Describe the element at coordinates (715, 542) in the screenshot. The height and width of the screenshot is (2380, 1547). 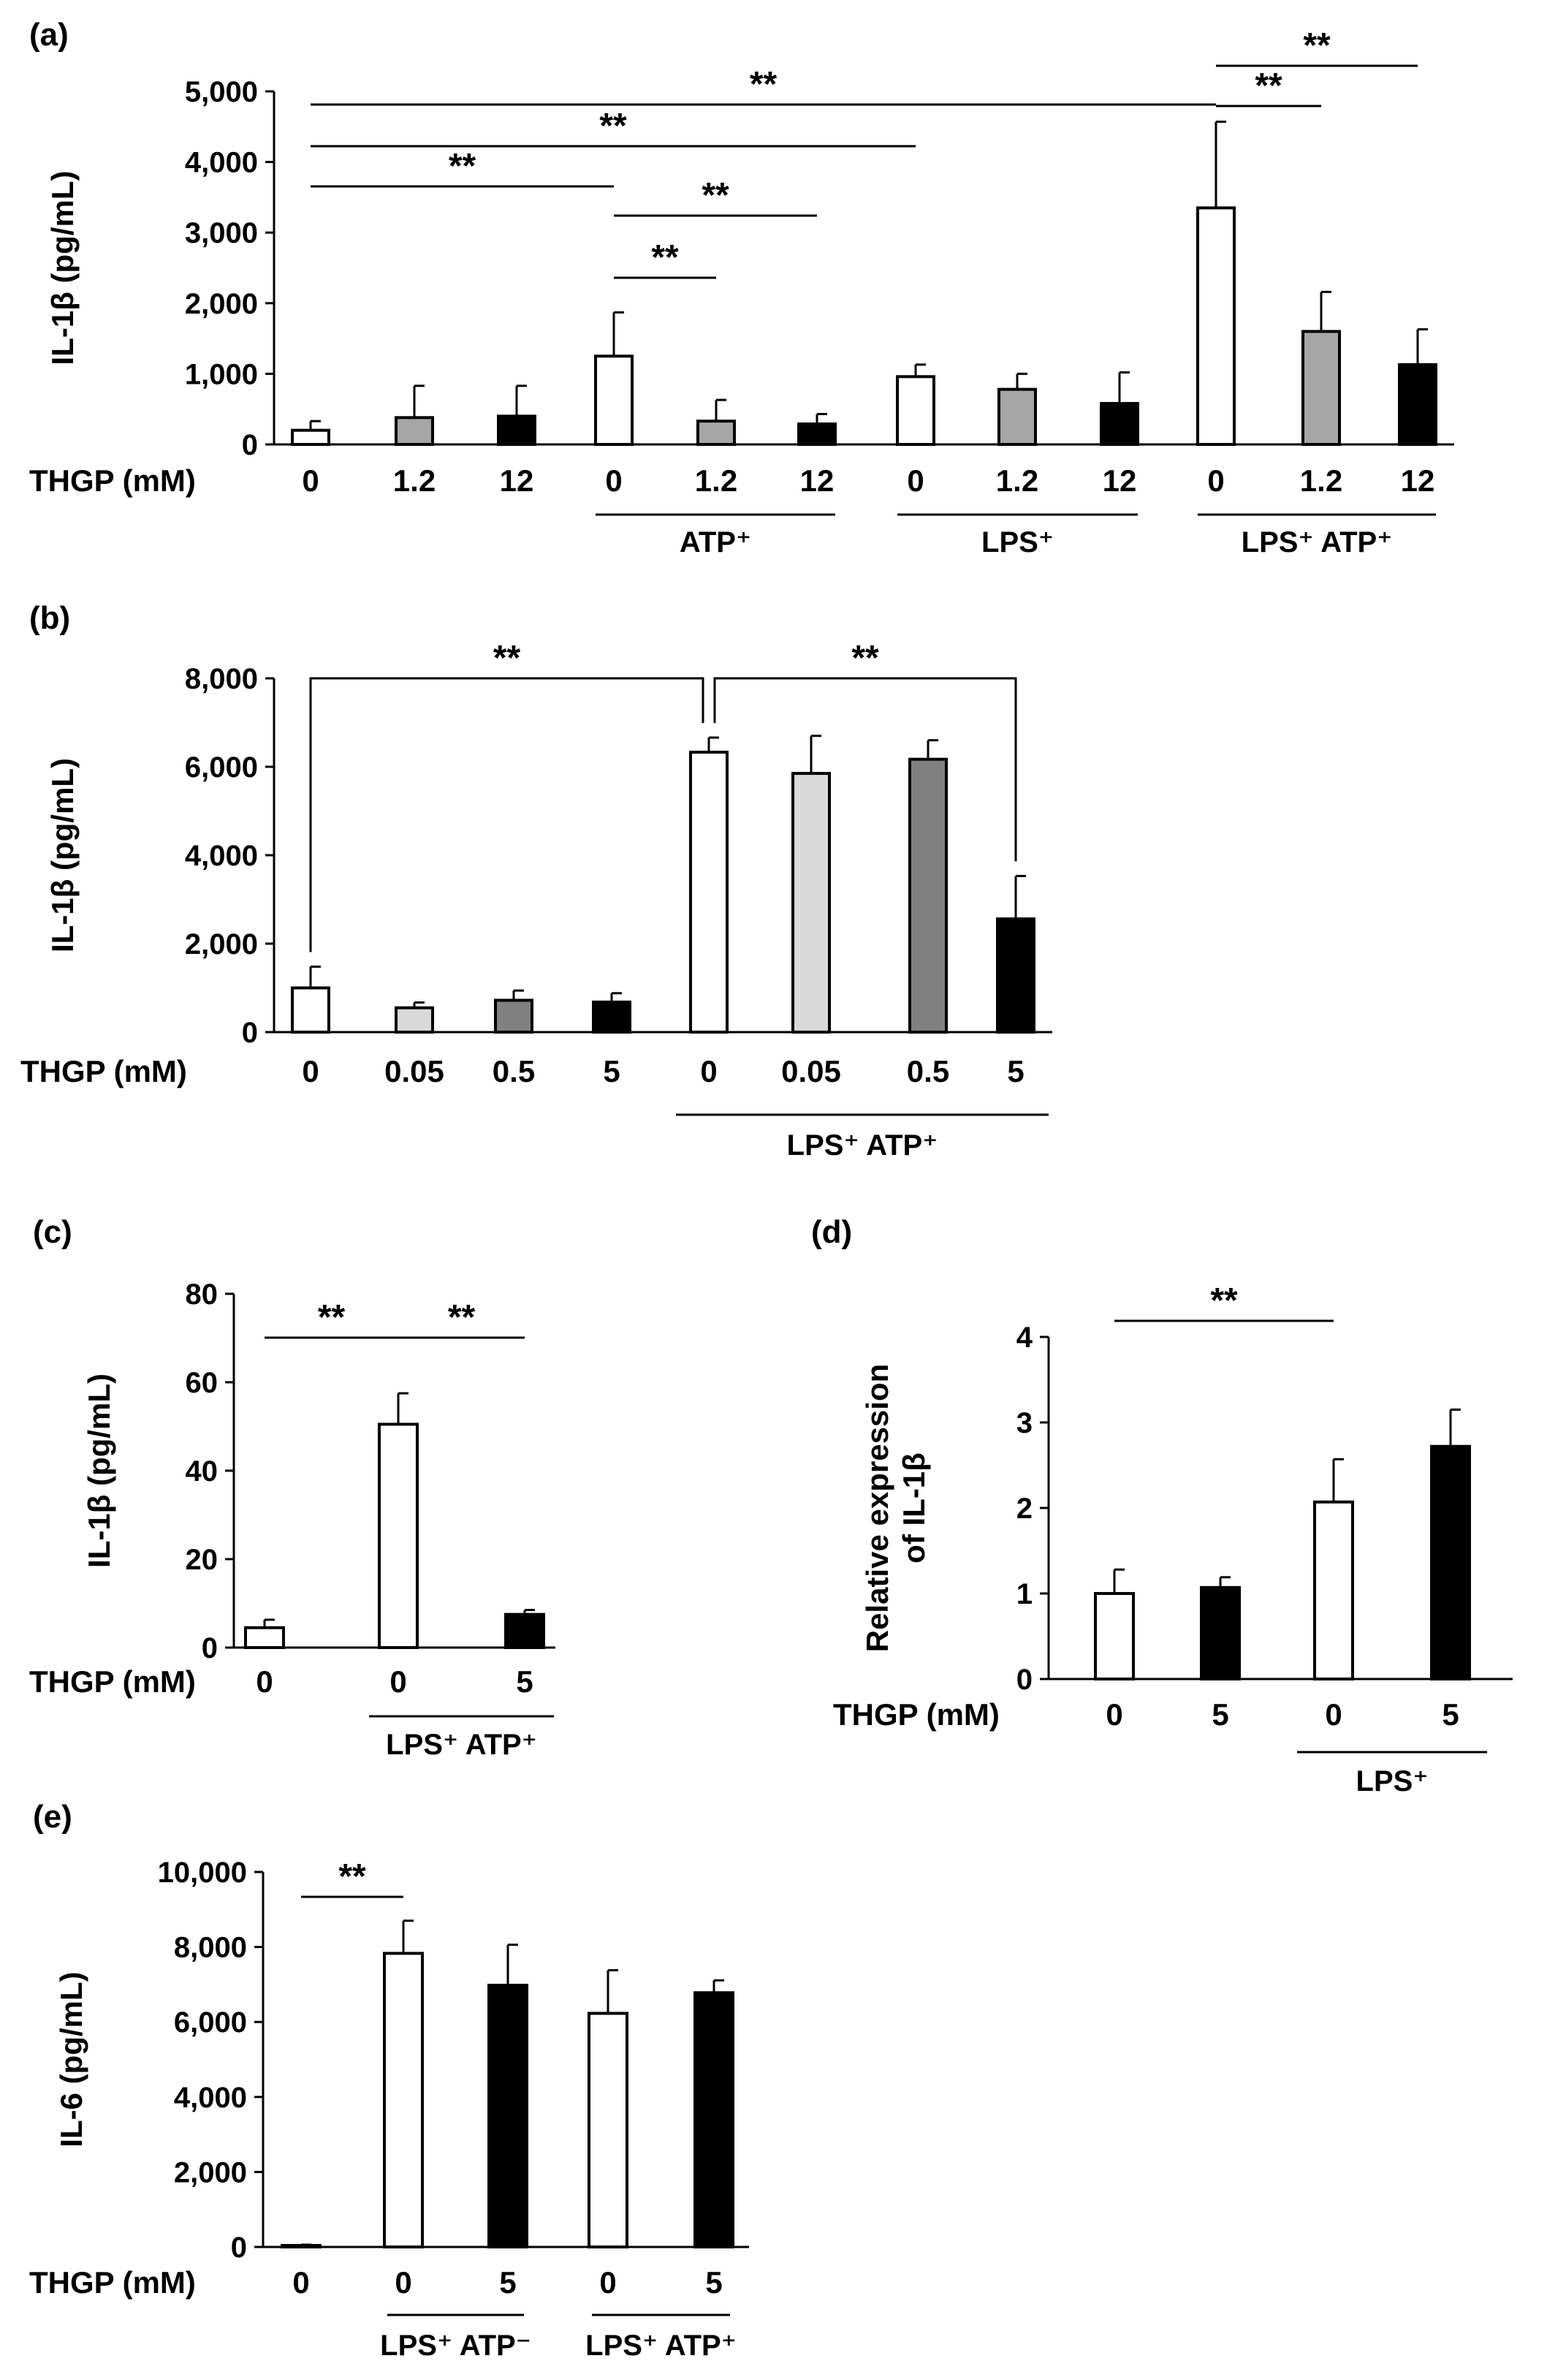
I see `group-label: ATP⁺` at that location.